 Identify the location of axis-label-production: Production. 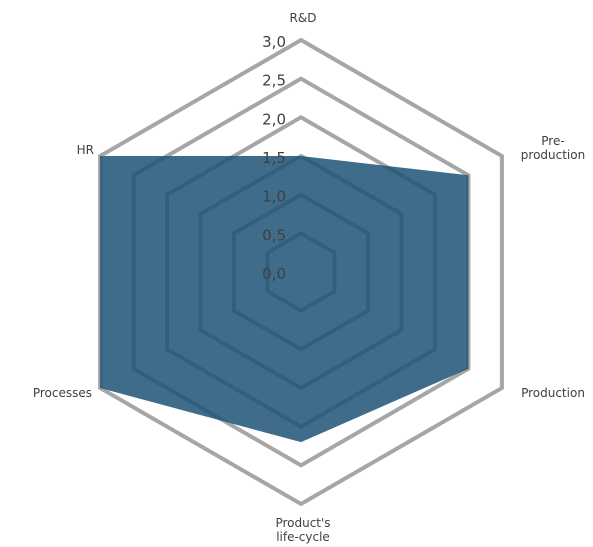
(553, 393).